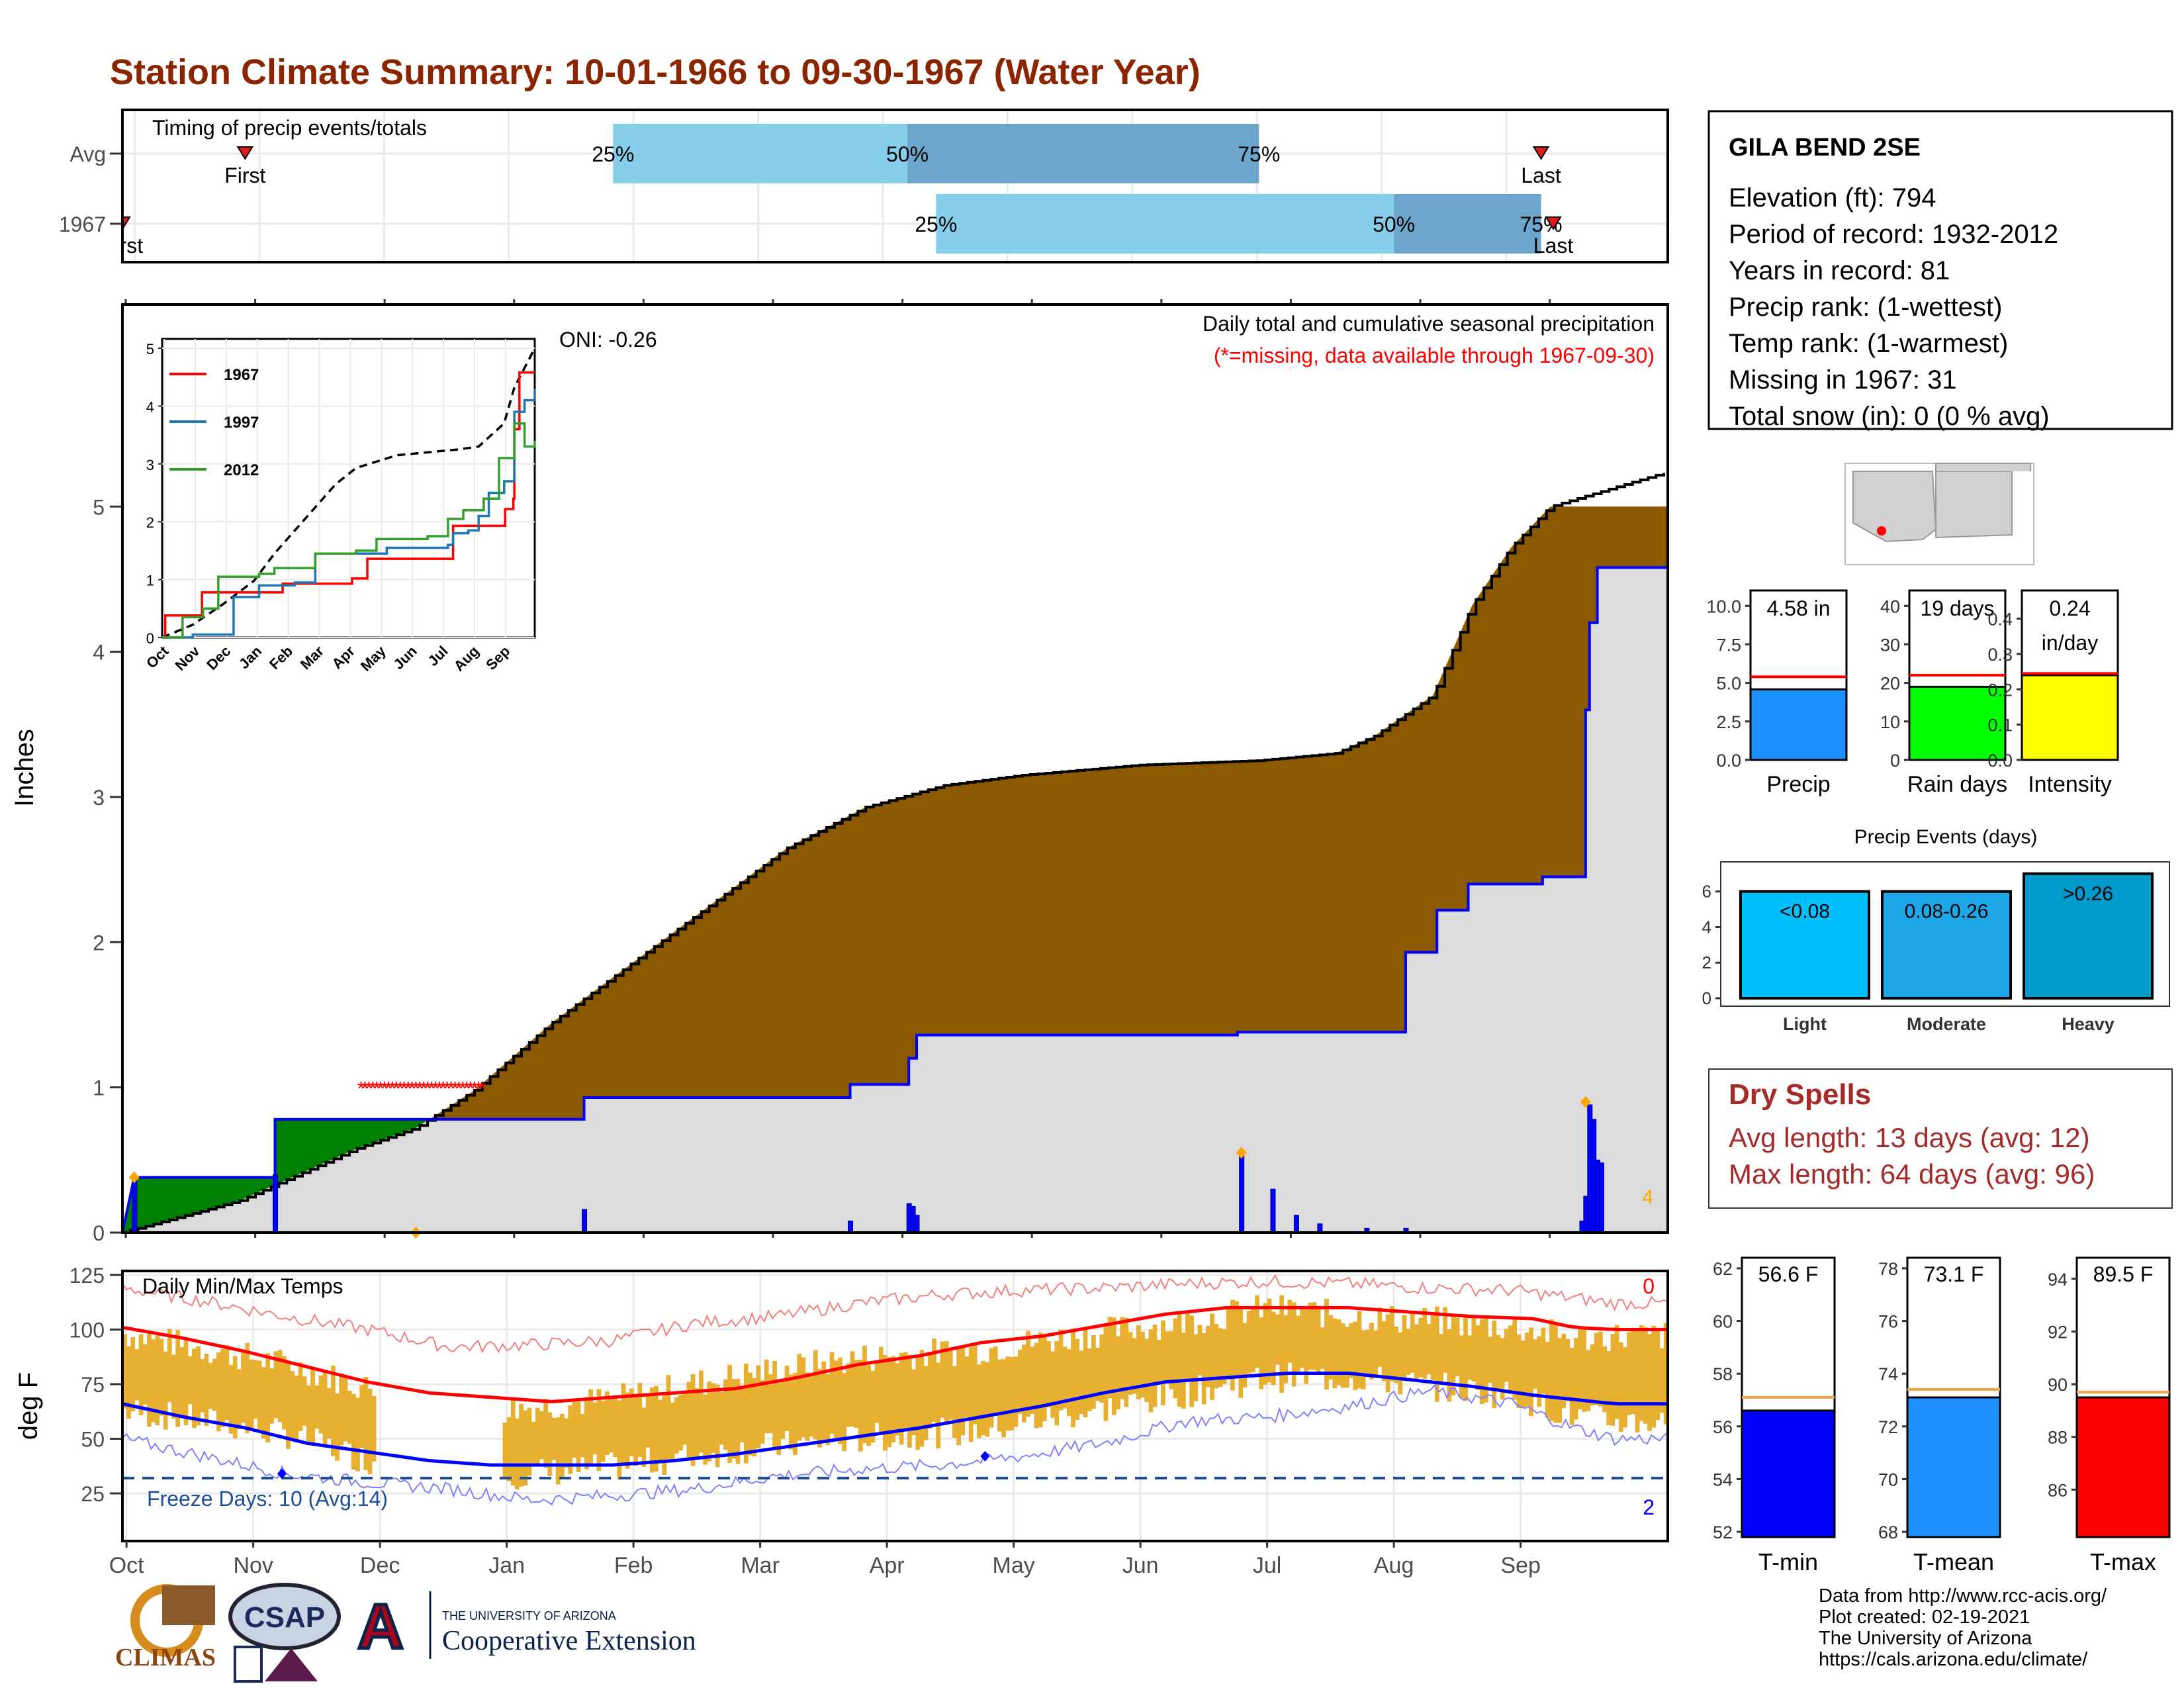 This screenshot has height=1688, width=2184. What do you see at coordinates (1890, 606) in the screenshot?
I see `mini-bar-ytick: 40` at bounding box center [1890, 606].